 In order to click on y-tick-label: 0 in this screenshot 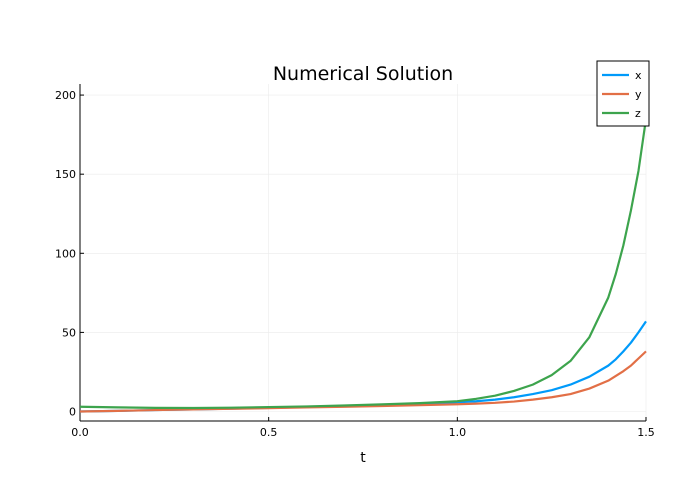, I will do `click(72, 412)`.